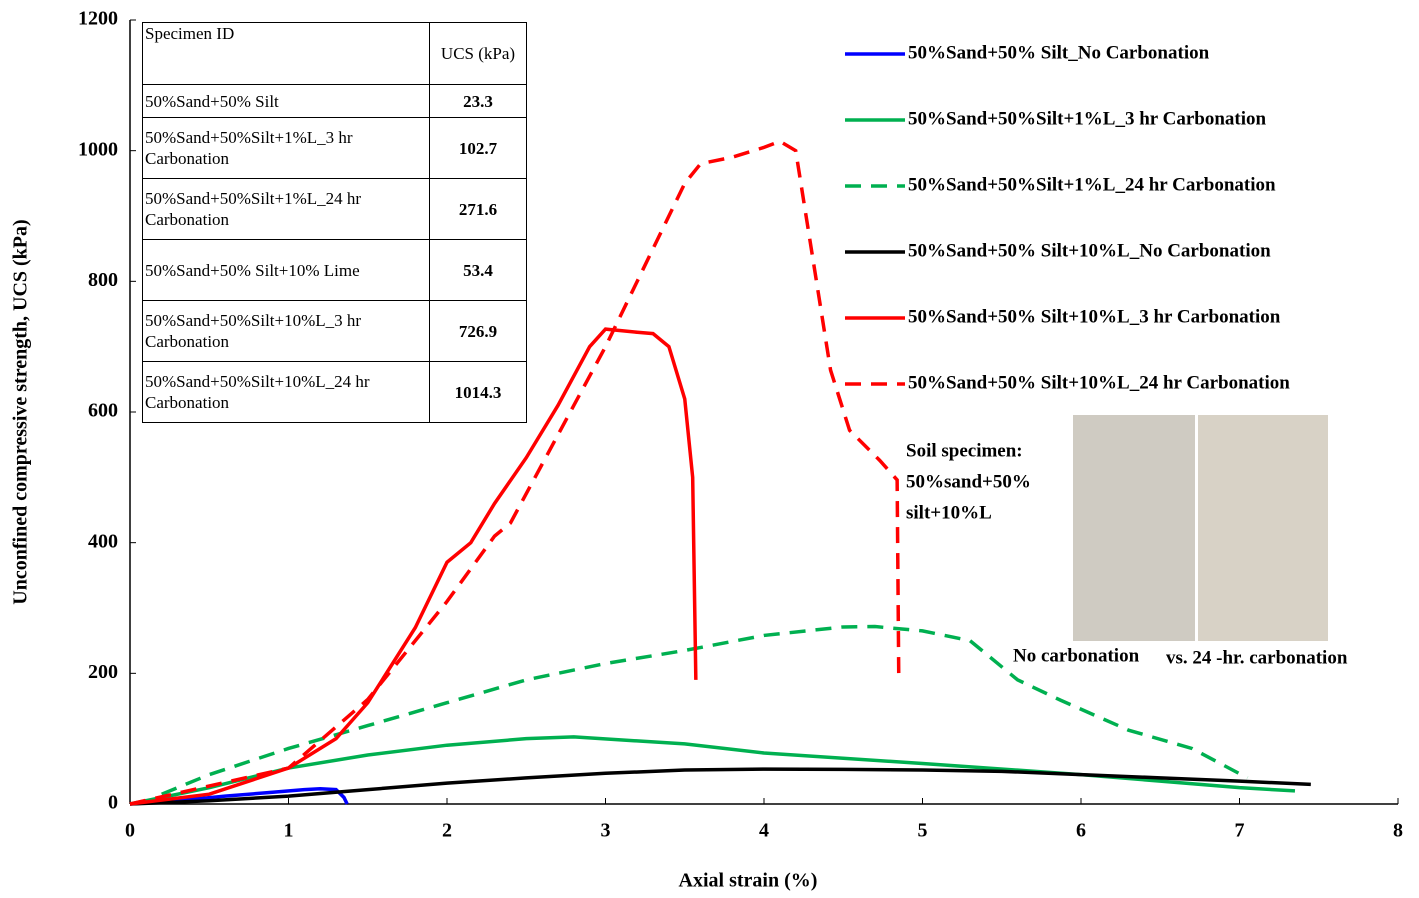  I want to click on table-cell: 1014.3, so click(478, 392).